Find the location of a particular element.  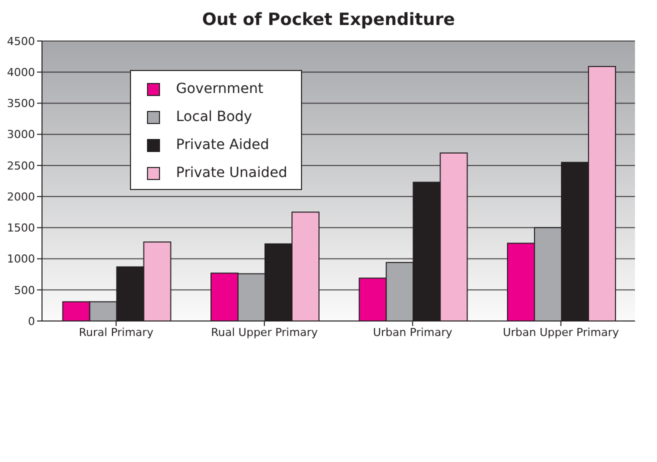

y-tick-label: 3000 is located at coordinates (21, 135).